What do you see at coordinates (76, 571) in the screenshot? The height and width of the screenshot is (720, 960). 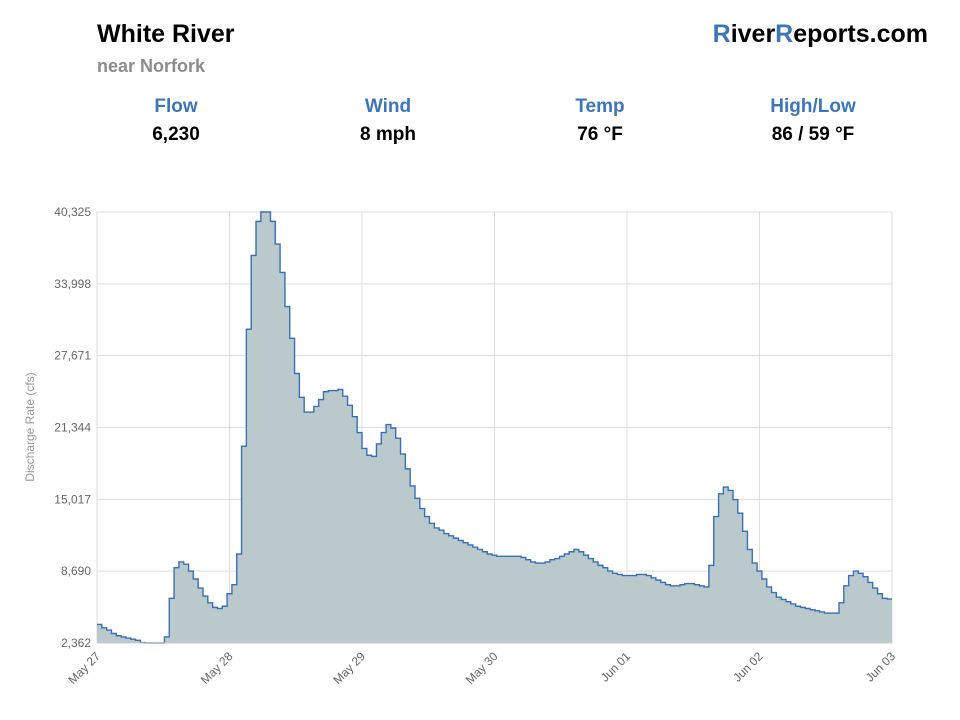 I see `y-tick-label: 8,690` at bounding box center [76, 571].